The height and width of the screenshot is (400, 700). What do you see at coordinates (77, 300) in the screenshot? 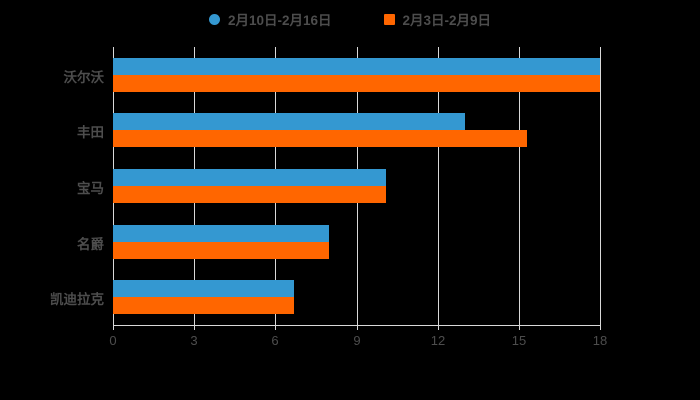
I see `y-axis-label-4: 凯迪拉克` at bounding box center [77, 300].